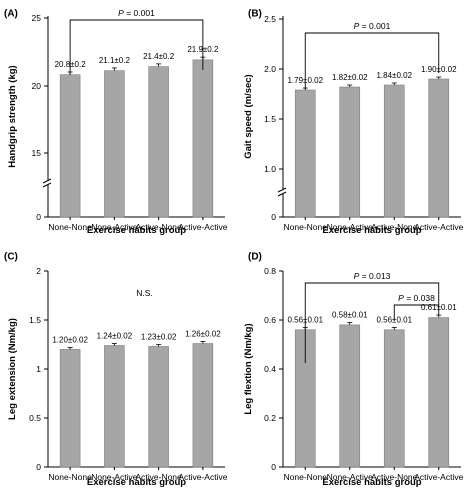 The height and width of the screenshot is (500, 467). What do you see at coordinates (37, 86) in the screenshot?
I see `y-tick-label: 20` at bounding box center [37, 86].